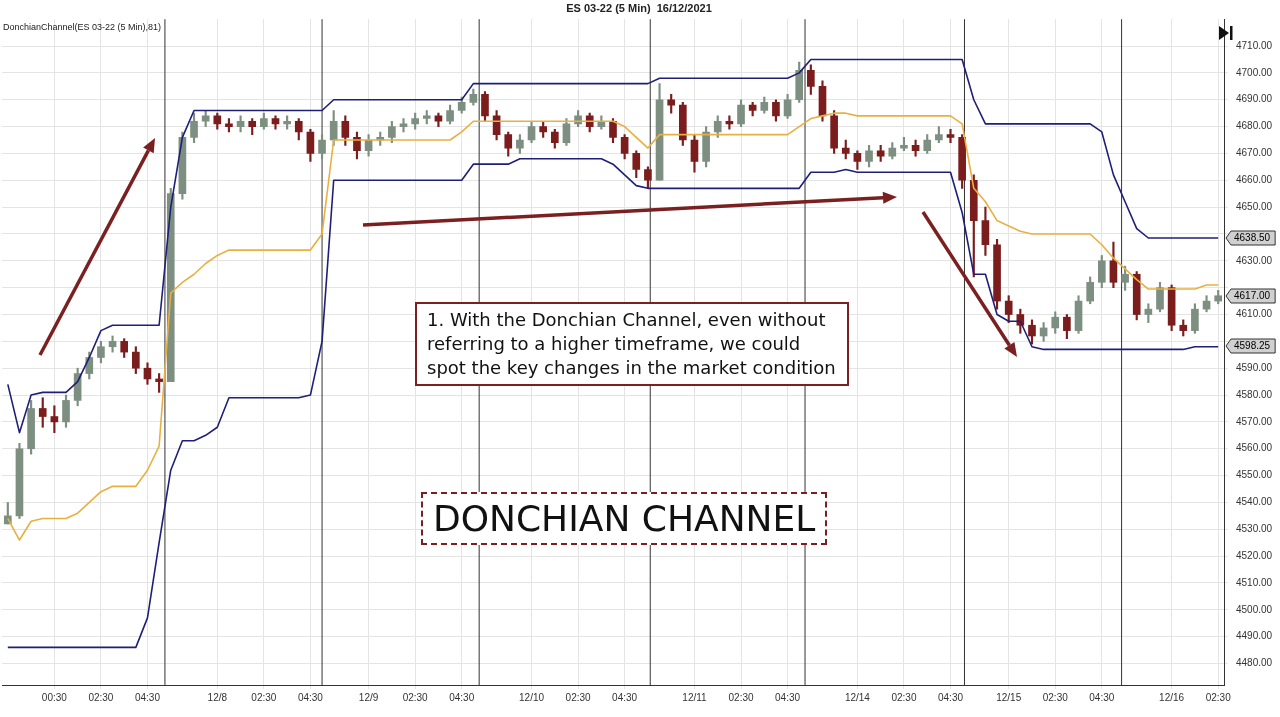 This screenshot has width=1280, height=717. Describe the element at coordinates (1252, 237) in the screenshot. I see `text: 4638.50` at that location.